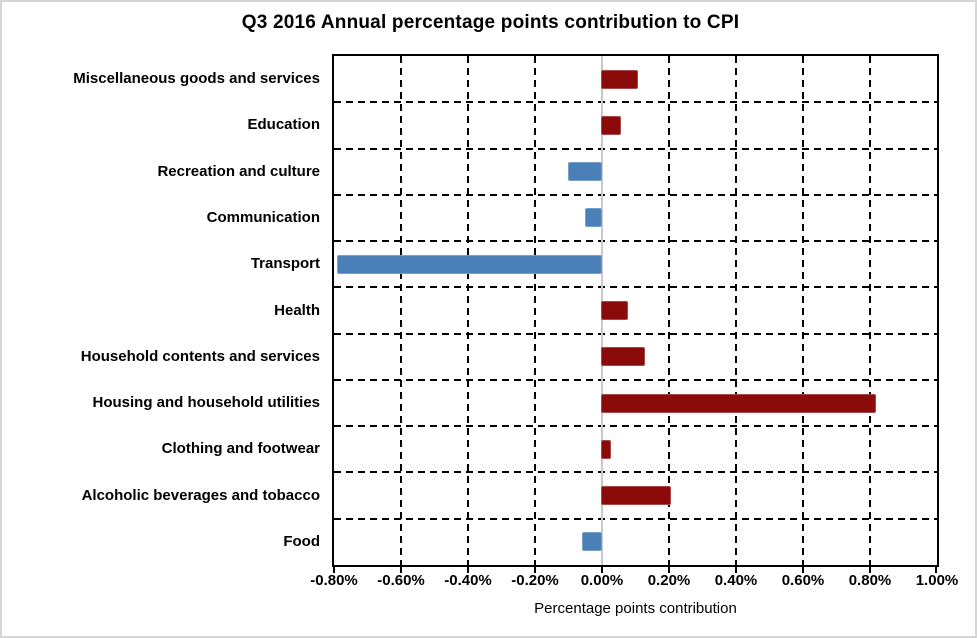  Describe the element at coordinates (334, 580) in the screenshot. I see `x-tick-label: -0.80%` at that location.